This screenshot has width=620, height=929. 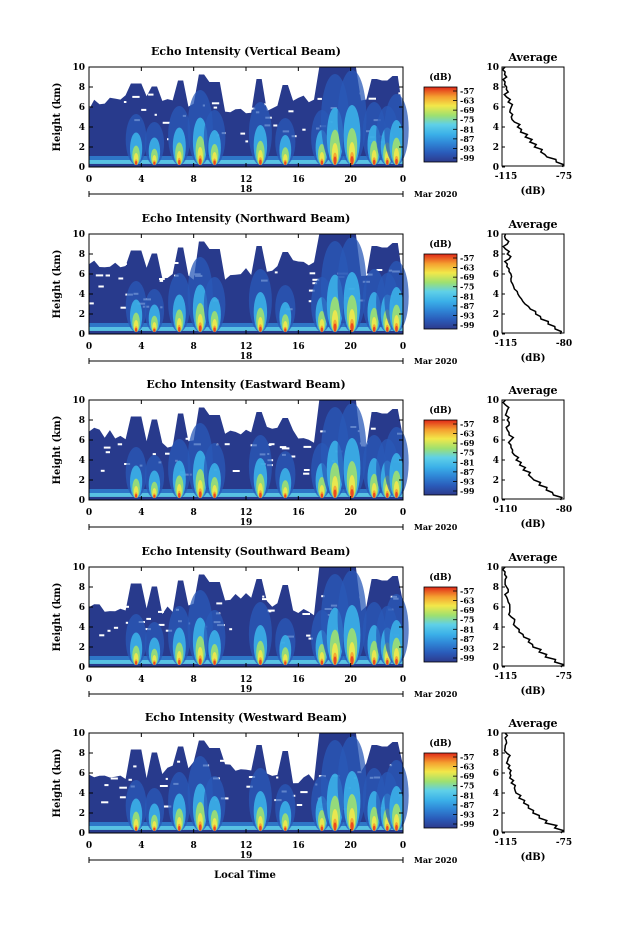 What do you see at coordinates (467, 757) in the screenshot?
I see `colorbar-tick-label: -57` at bounding box center [467, 757].